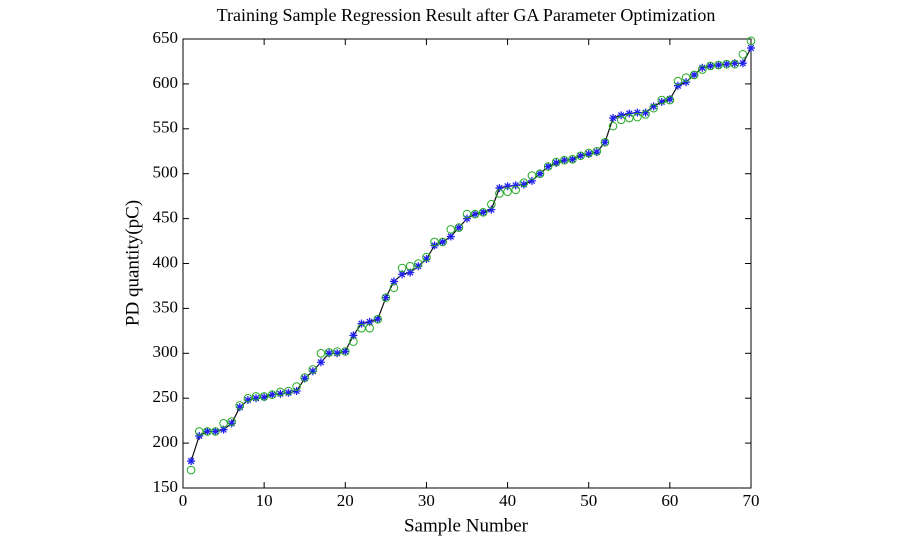 The width and height of the screenshot is (907, 545). Describe the element at coordinates (466, 525) in the screenshot. I see `x-axis-label: Sample Number` at that location.